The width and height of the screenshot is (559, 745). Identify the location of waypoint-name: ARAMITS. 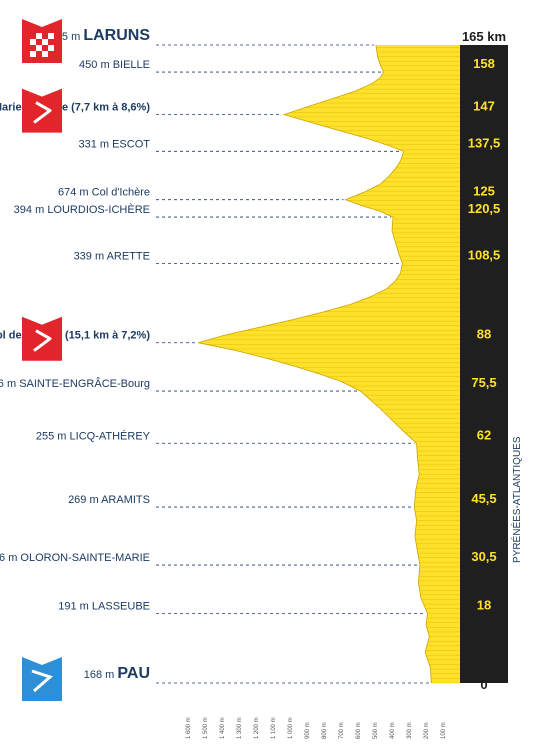
(125, 500).